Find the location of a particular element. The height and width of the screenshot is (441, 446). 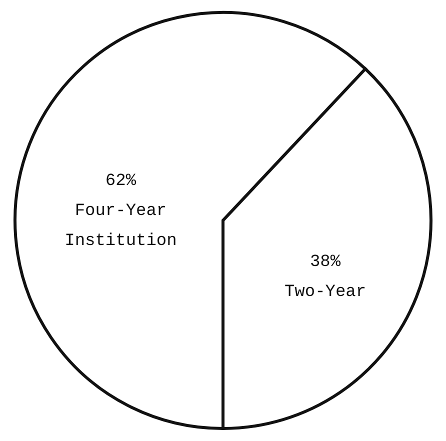

slice-label: Four-Year Institution is located at coordinates (120, 227).